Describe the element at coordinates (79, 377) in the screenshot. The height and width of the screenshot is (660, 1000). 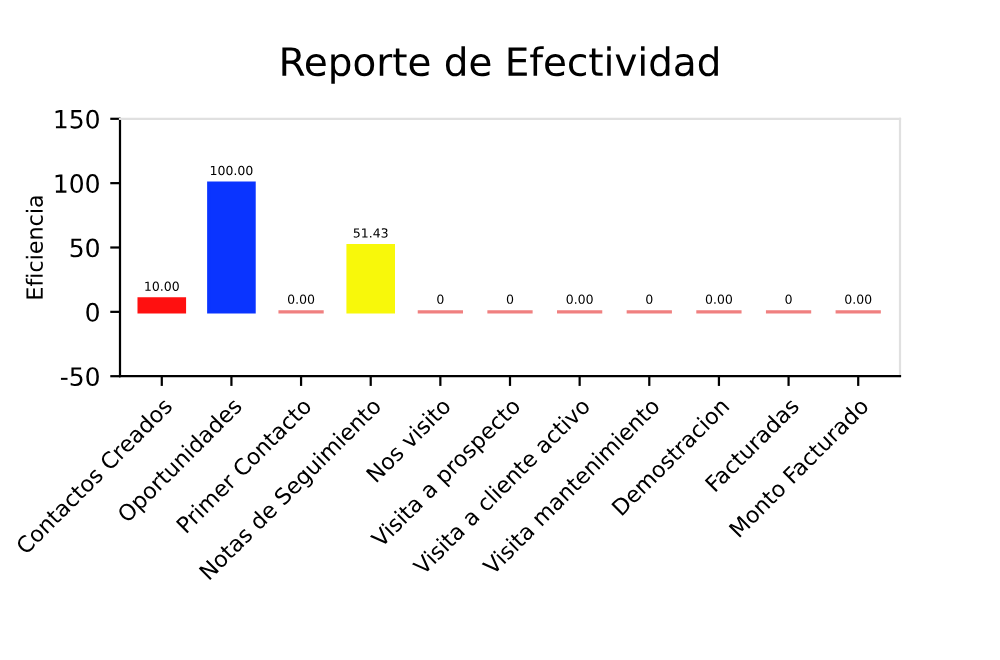
I see `y-tick-label: -50` at that location.